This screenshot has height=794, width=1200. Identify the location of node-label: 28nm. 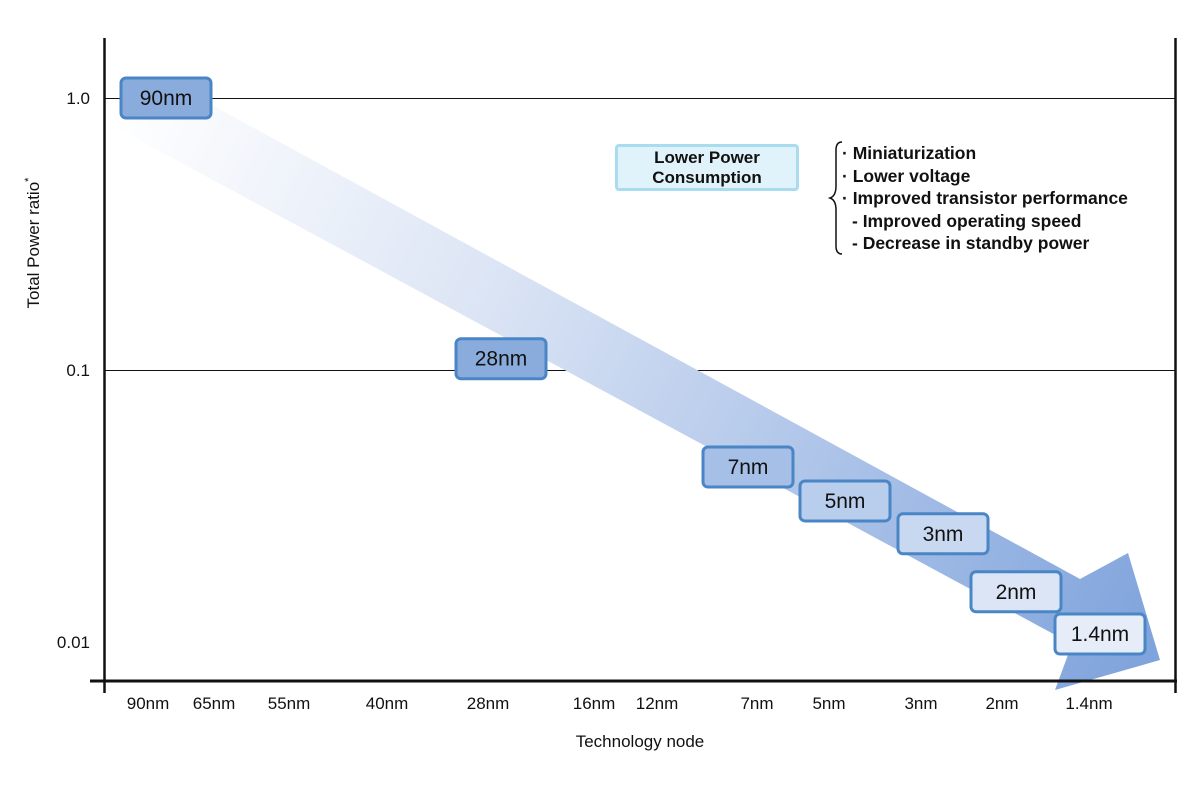
(501, 359).